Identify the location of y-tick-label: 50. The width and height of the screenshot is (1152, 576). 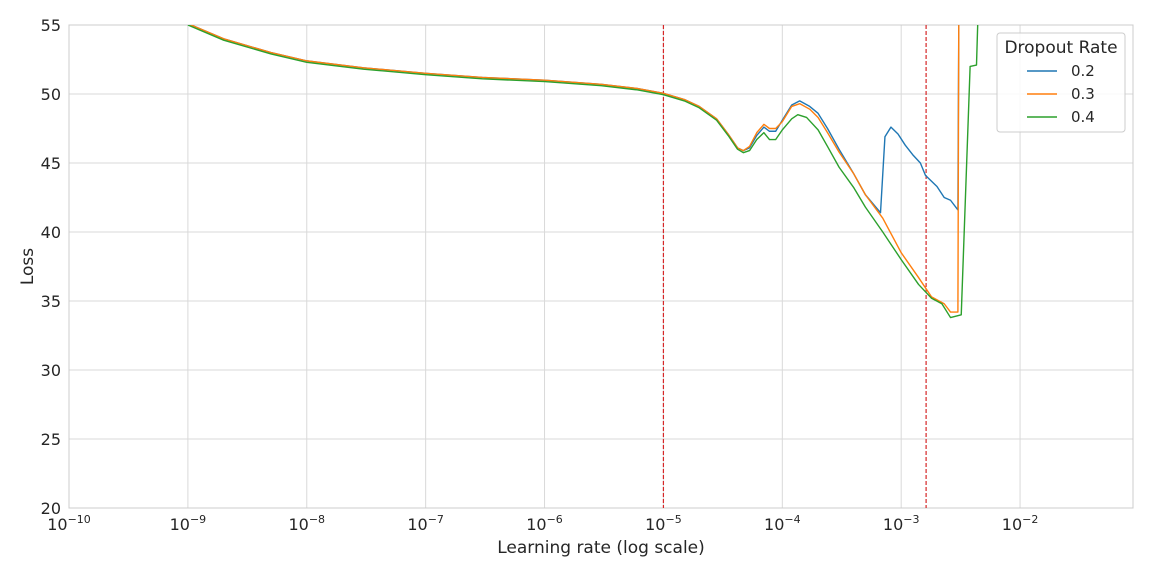
(51, 94).